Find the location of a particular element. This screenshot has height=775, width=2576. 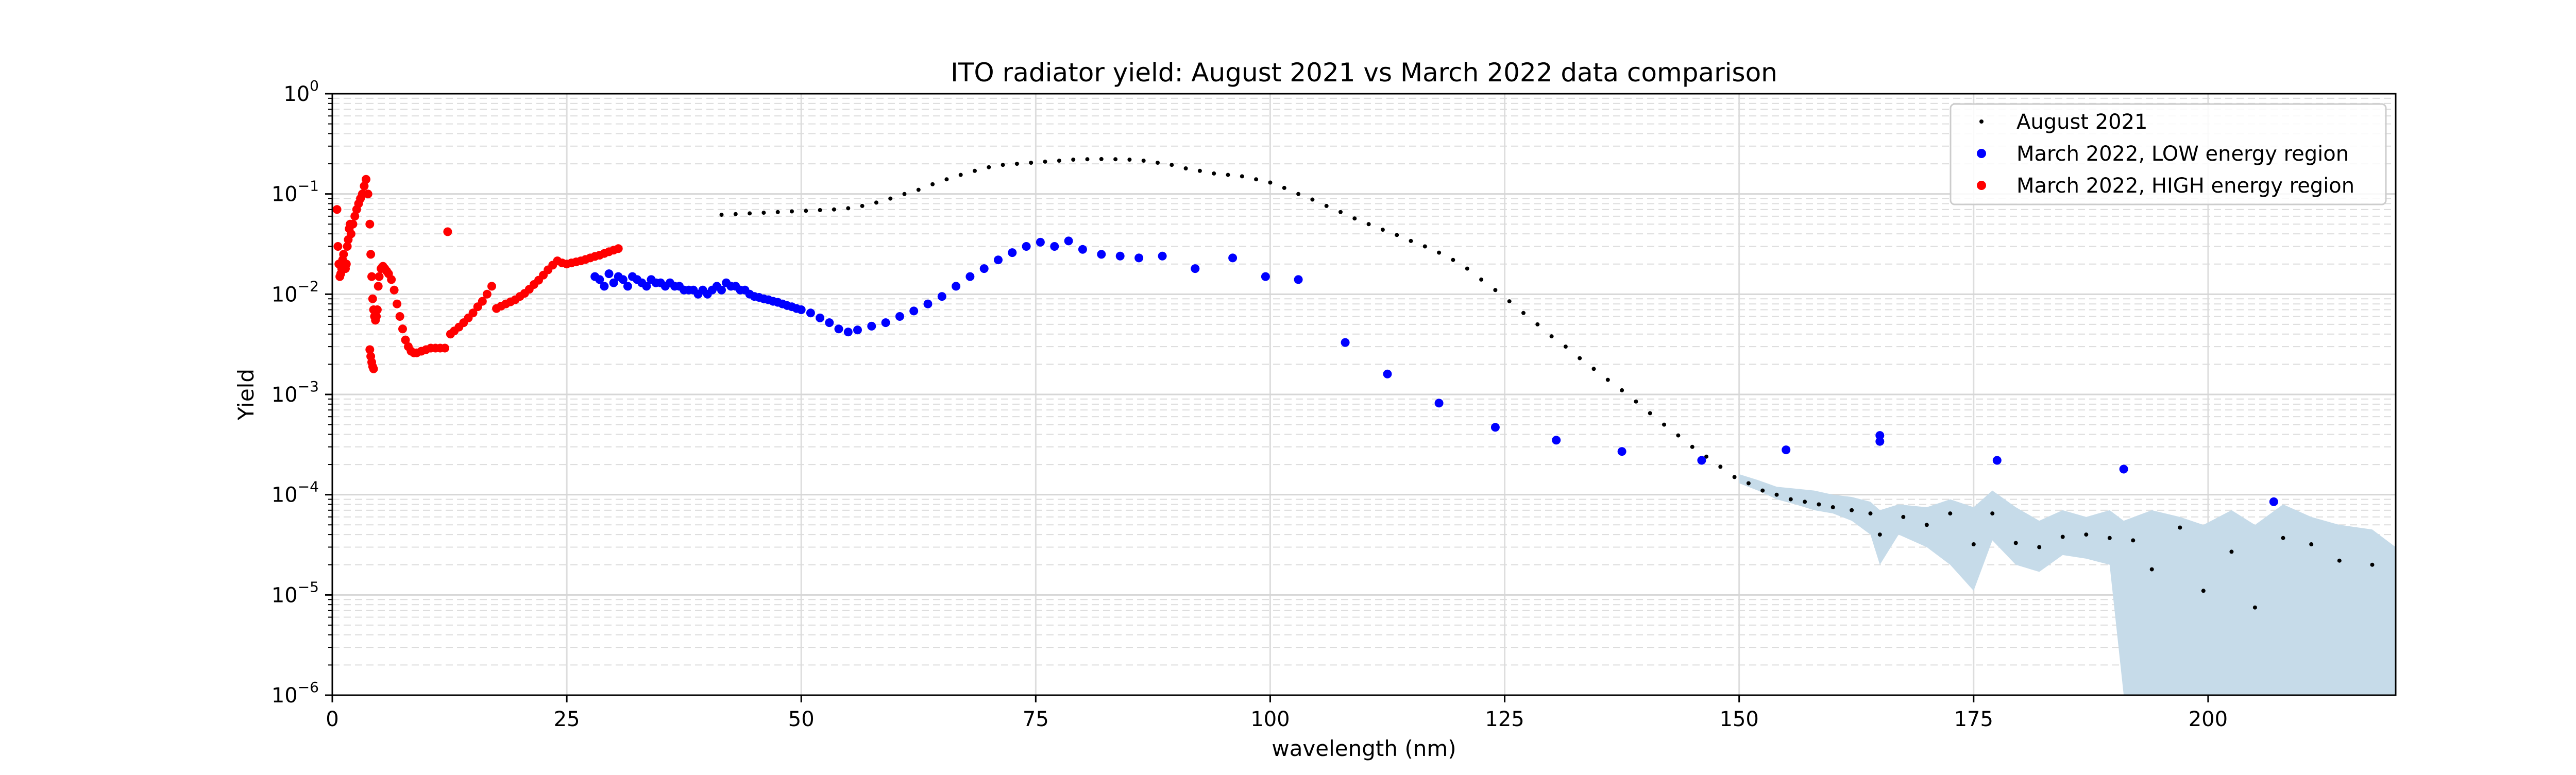

legend-box is located at coordinates (2168, 154).